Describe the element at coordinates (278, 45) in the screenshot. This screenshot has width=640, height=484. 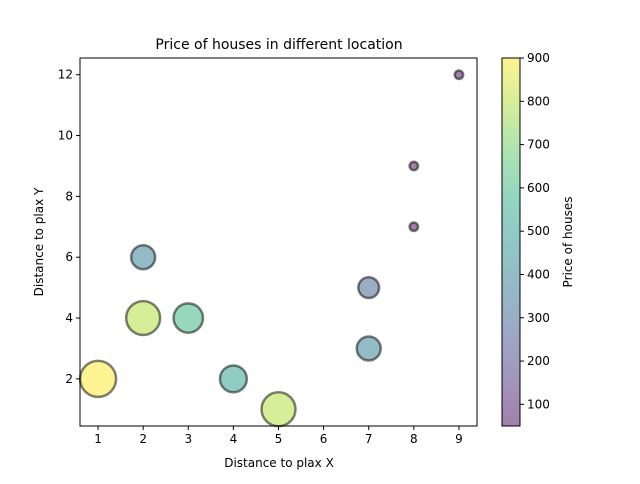
I see `chart-title: Price of houses in different location` at that location.